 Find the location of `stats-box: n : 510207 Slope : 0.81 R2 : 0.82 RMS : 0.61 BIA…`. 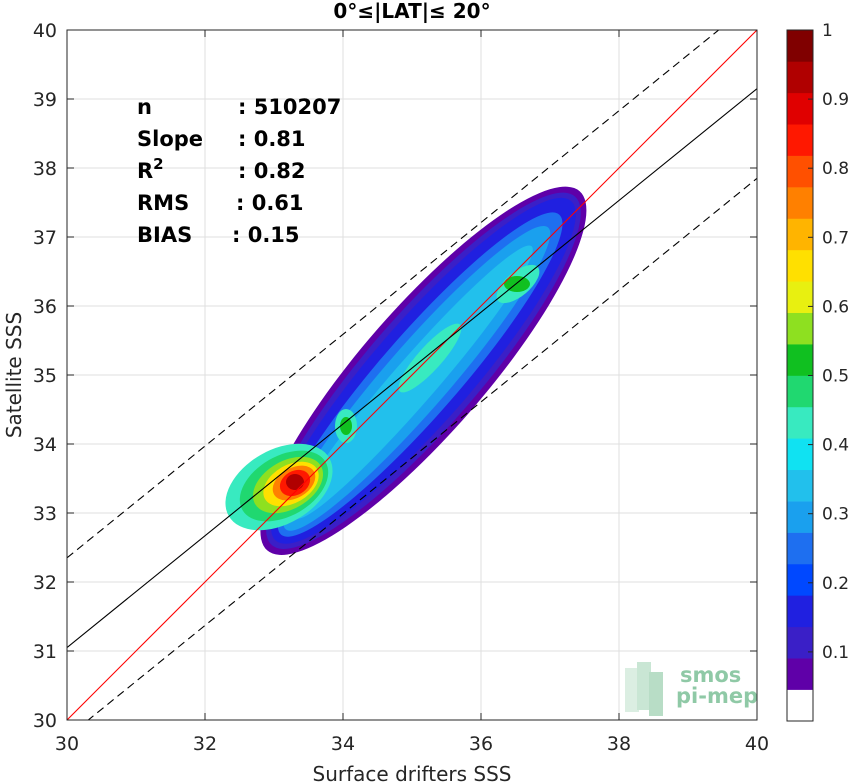

stats-box: n : 510207 Slope : 0.81 R2 : 0.82 RMS : 0.61 BIA… is located at coordinates (239, 171).